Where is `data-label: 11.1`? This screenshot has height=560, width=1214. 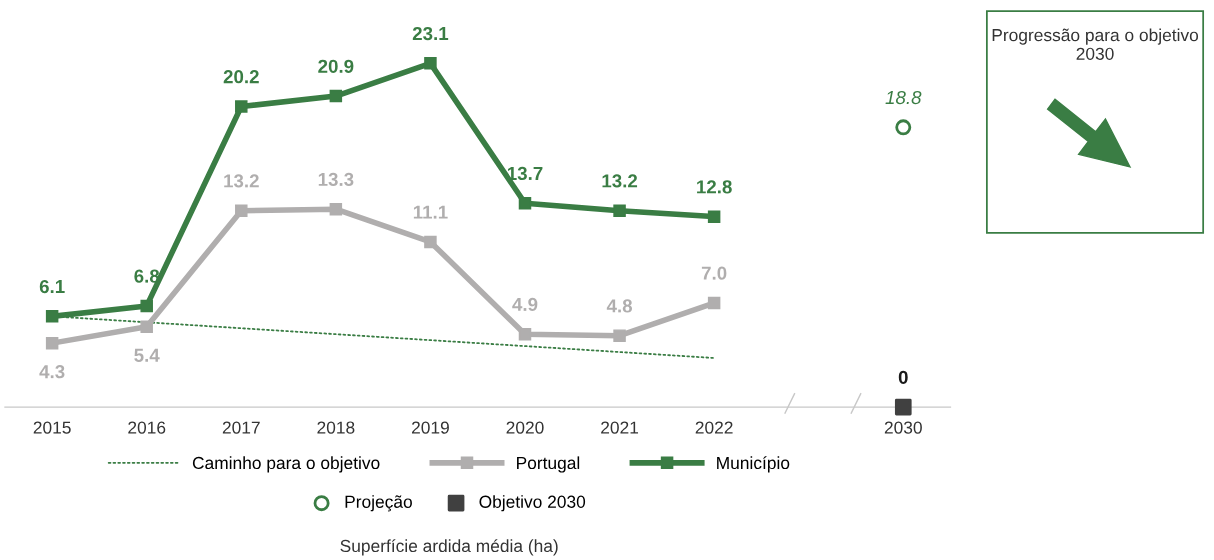
data-label: 11.1 is located at coordinates (430, 212).